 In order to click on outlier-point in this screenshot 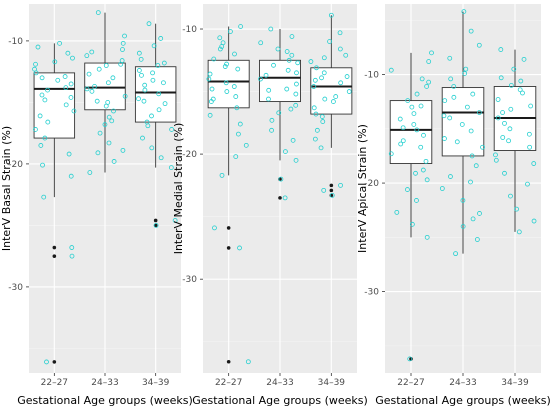, I will do `click(228, 248)`.